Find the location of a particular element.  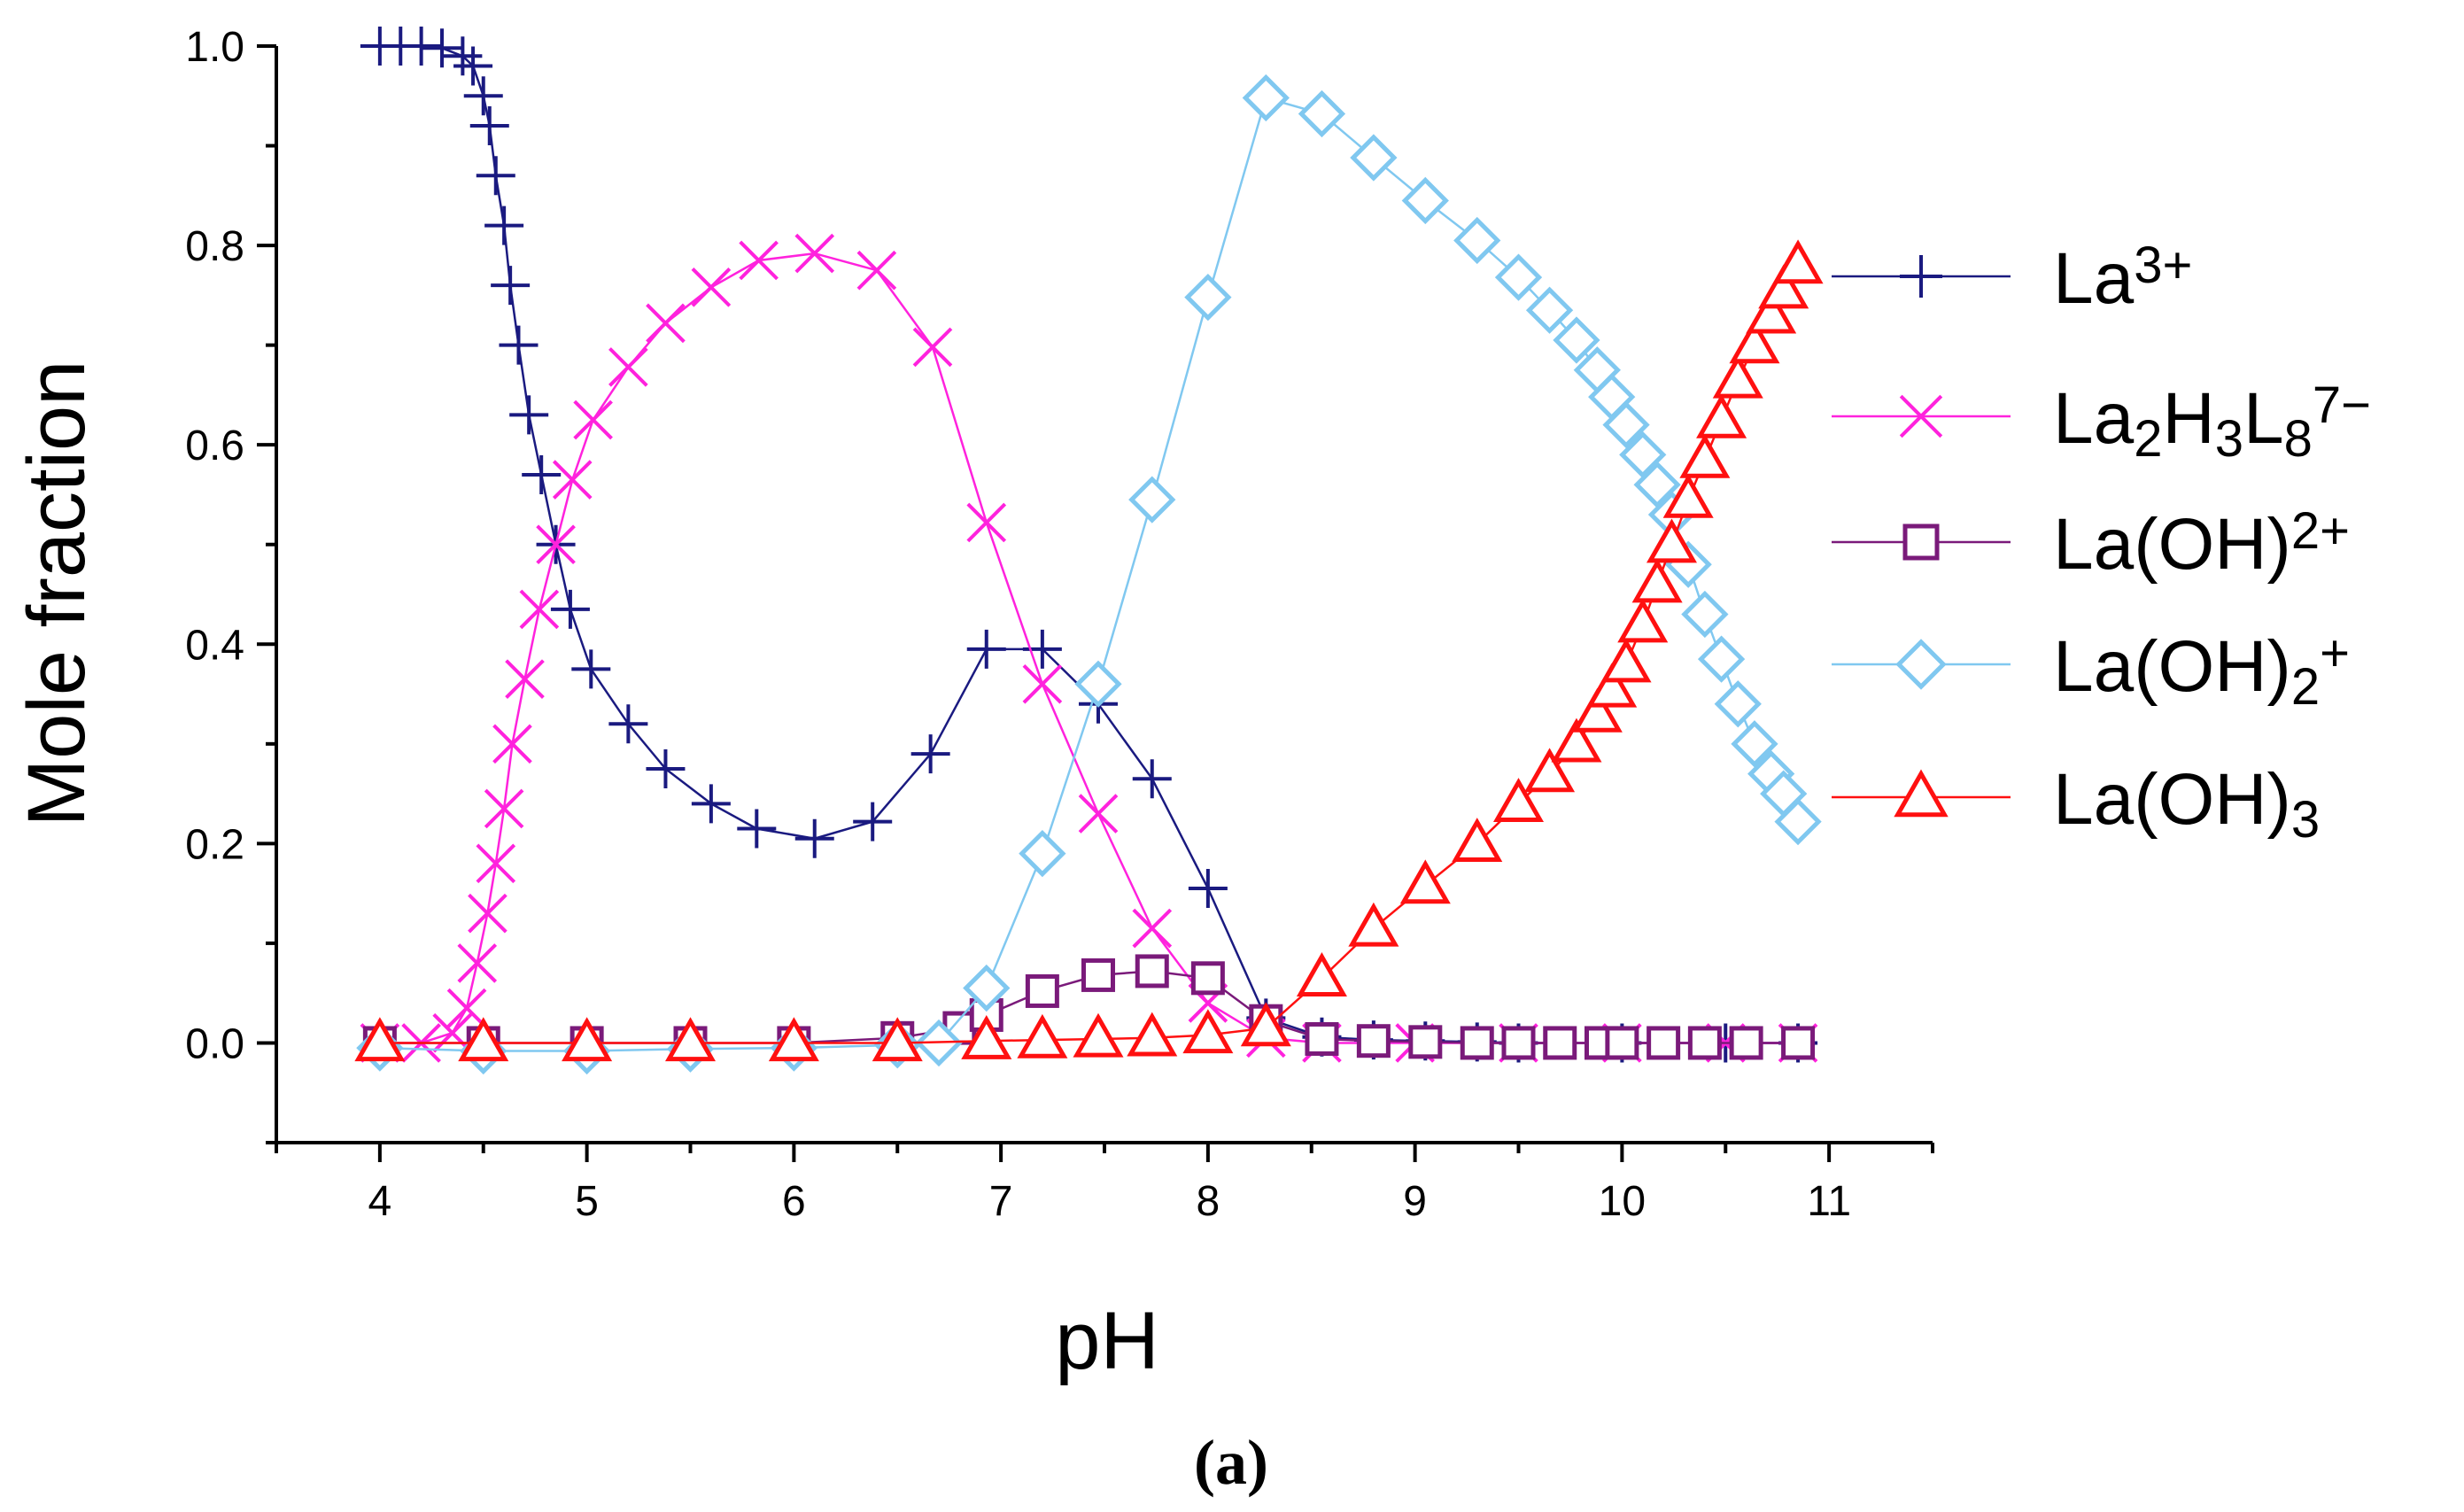

figure-caption: (a) is located at coordinates (1231, 1462).